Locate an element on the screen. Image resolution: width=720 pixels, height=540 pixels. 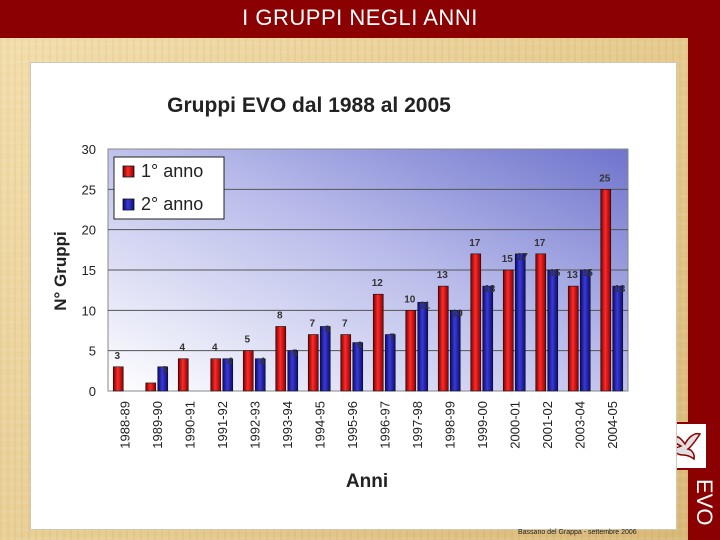
x-tick-label: 2000-01 is located at coordinates (514, 425).